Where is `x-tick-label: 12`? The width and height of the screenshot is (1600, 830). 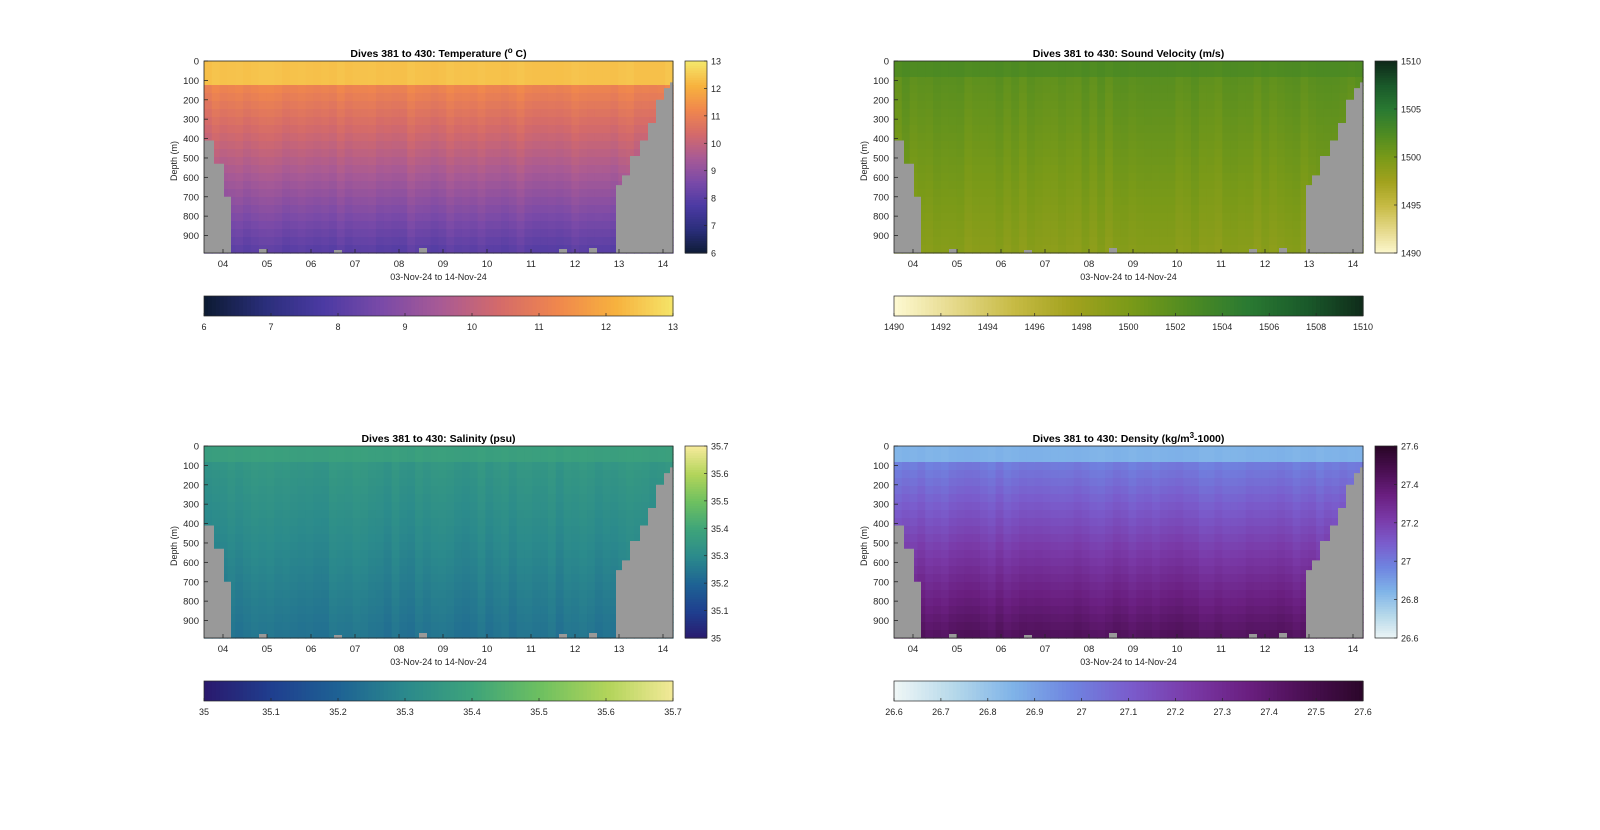
x-tick-label: 12 is located at coordinates (1265, 264).